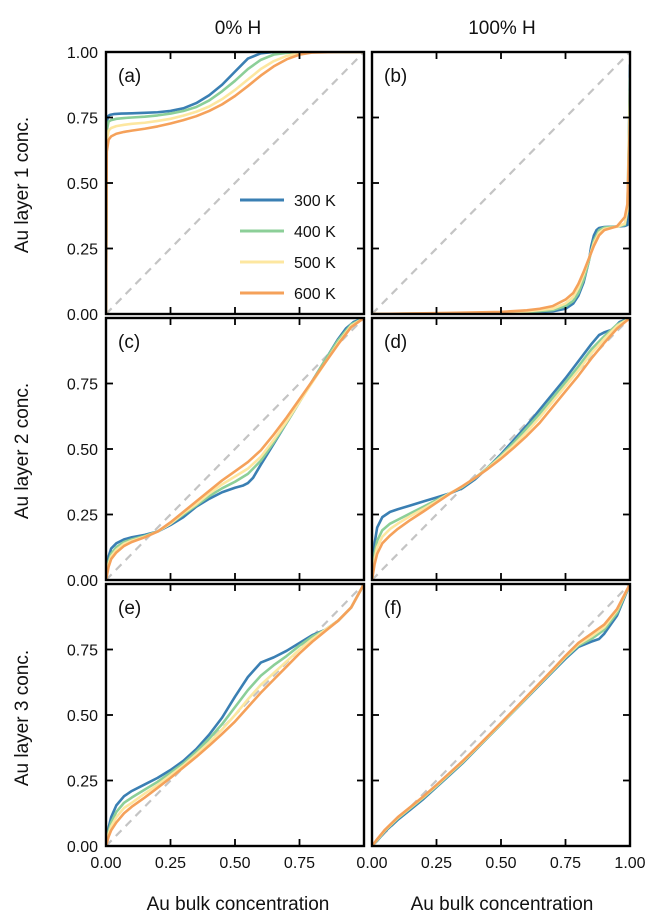 Image resolution: width=654 pixels, height=916 pixels. I want to click on panel-f: 0.00 0.25 0.50 0.75 1.00 (f), so click(501, 727).